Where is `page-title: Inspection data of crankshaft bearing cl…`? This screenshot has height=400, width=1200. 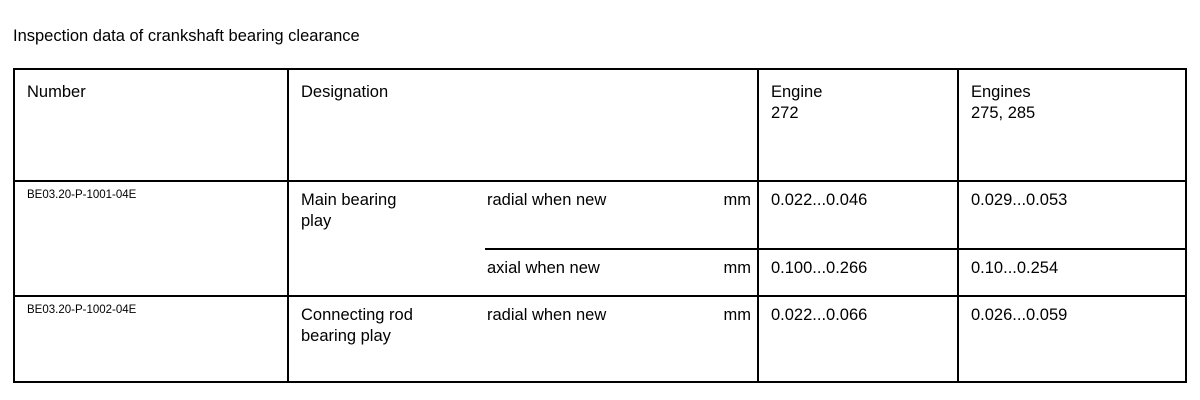
page-title: Inspection data of crankshaft bearing cl… is located at coordinates (186, 36).